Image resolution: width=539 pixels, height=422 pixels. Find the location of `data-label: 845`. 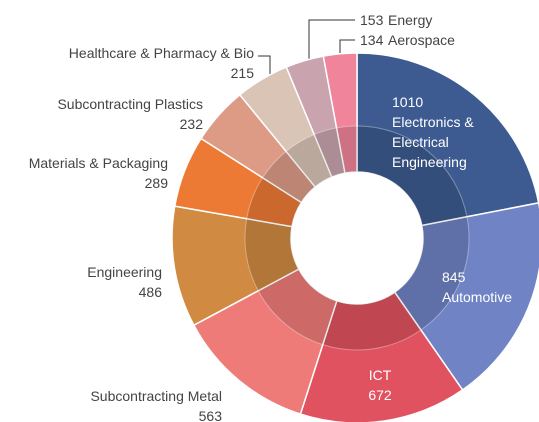

data-label: 845 is located at coordinates (454, 277).